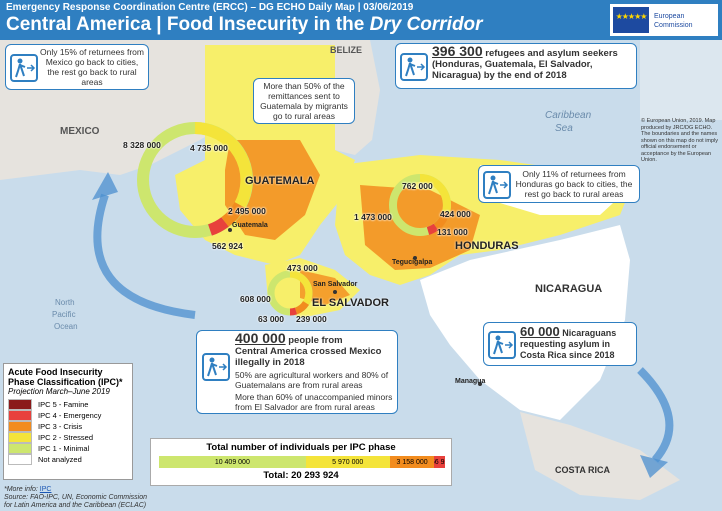 This screenshot has width=722, height=511. I want to click on sv-ipc1: 473 000, so click(302, 268).